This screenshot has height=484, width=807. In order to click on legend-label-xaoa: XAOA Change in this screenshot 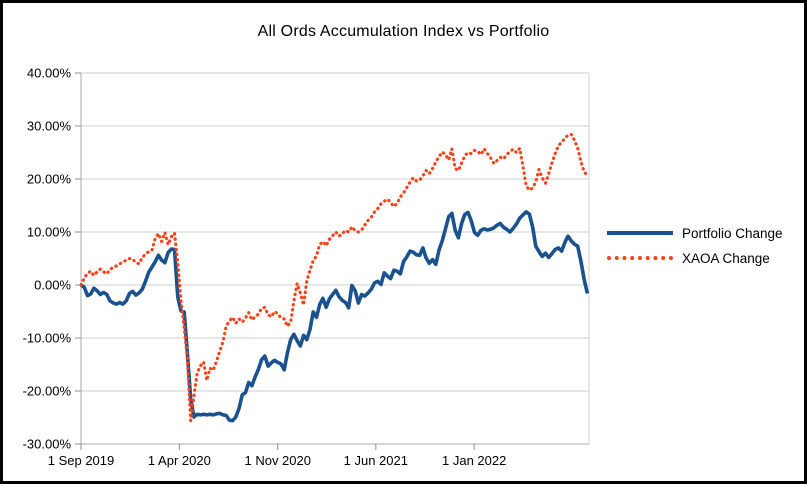, I will do `click(726, 258)`.